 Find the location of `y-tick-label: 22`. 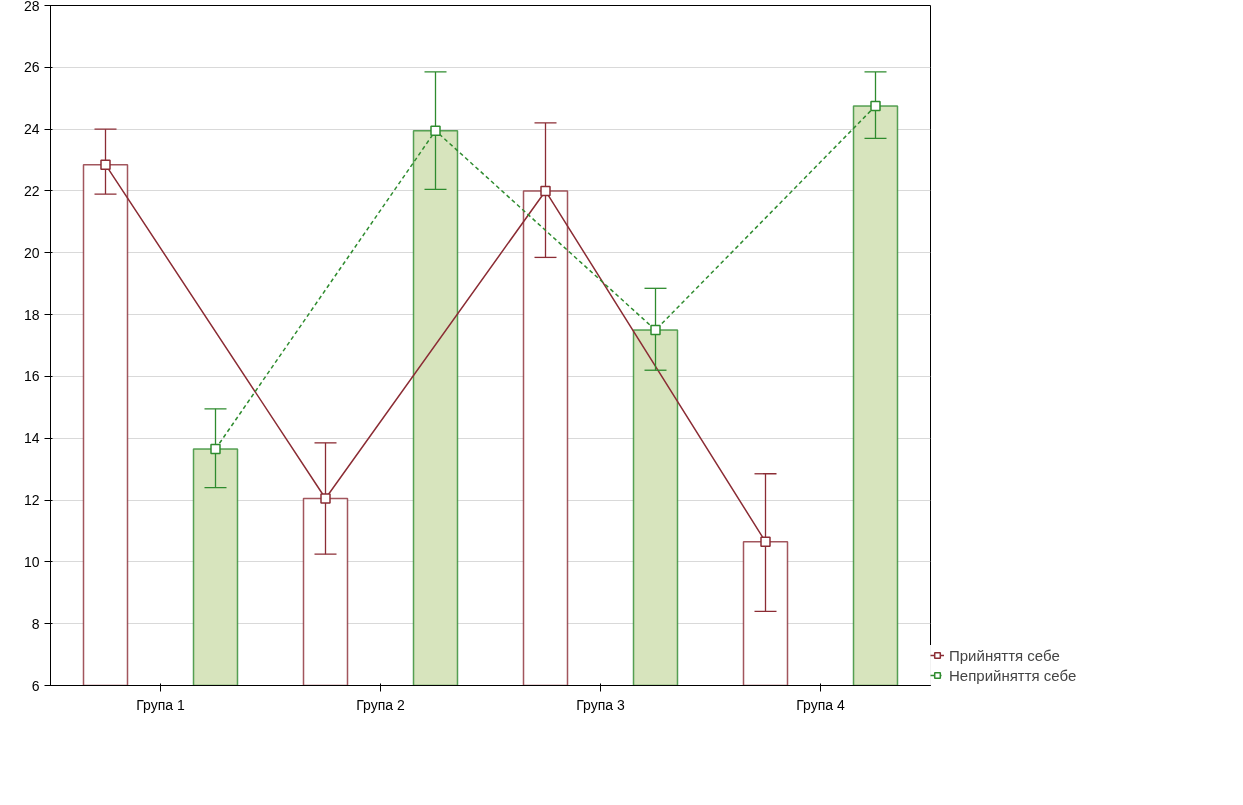

y-tick-label: 22 is located at coordinates (31, 190).